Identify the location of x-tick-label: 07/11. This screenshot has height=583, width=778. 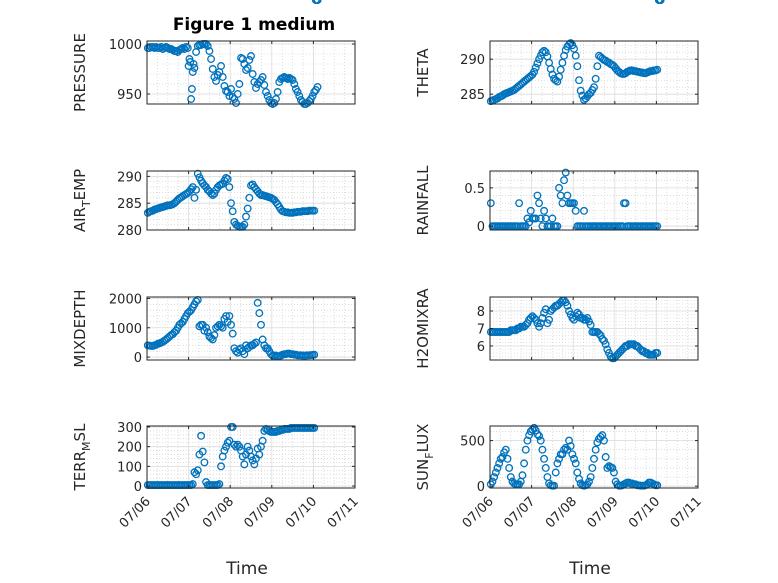
(686, 512).